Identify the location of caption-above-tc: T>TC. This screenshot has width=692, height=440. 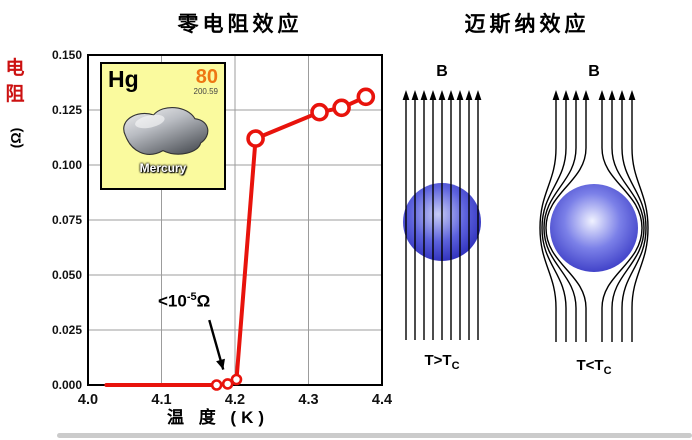
(442, 362).